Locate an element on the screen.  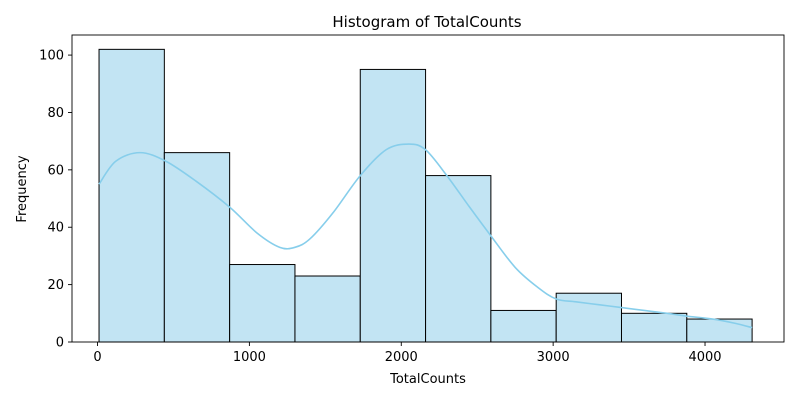
x-tick-label: 0 is located at coordinates (97, 357).